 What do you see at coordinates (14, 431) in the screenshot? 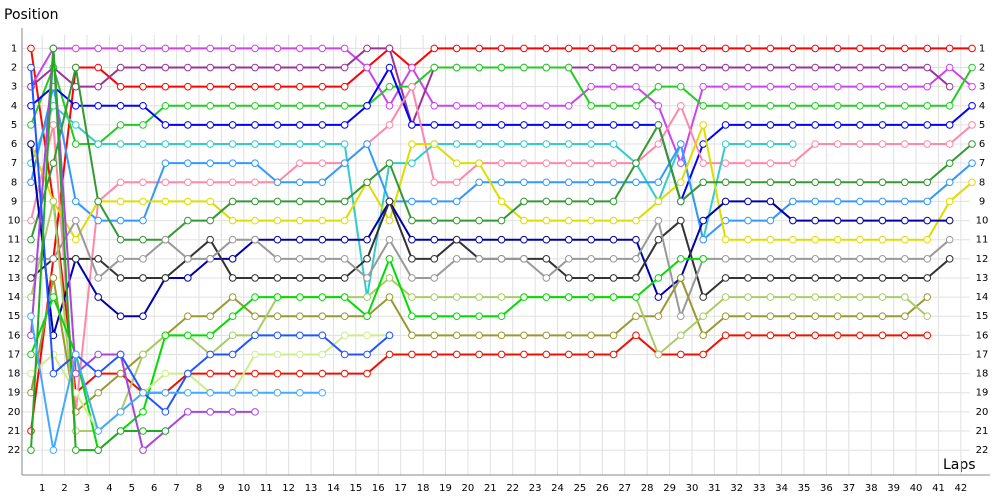
I see `y-tick-label: 21` at bounding box center [14, 431].